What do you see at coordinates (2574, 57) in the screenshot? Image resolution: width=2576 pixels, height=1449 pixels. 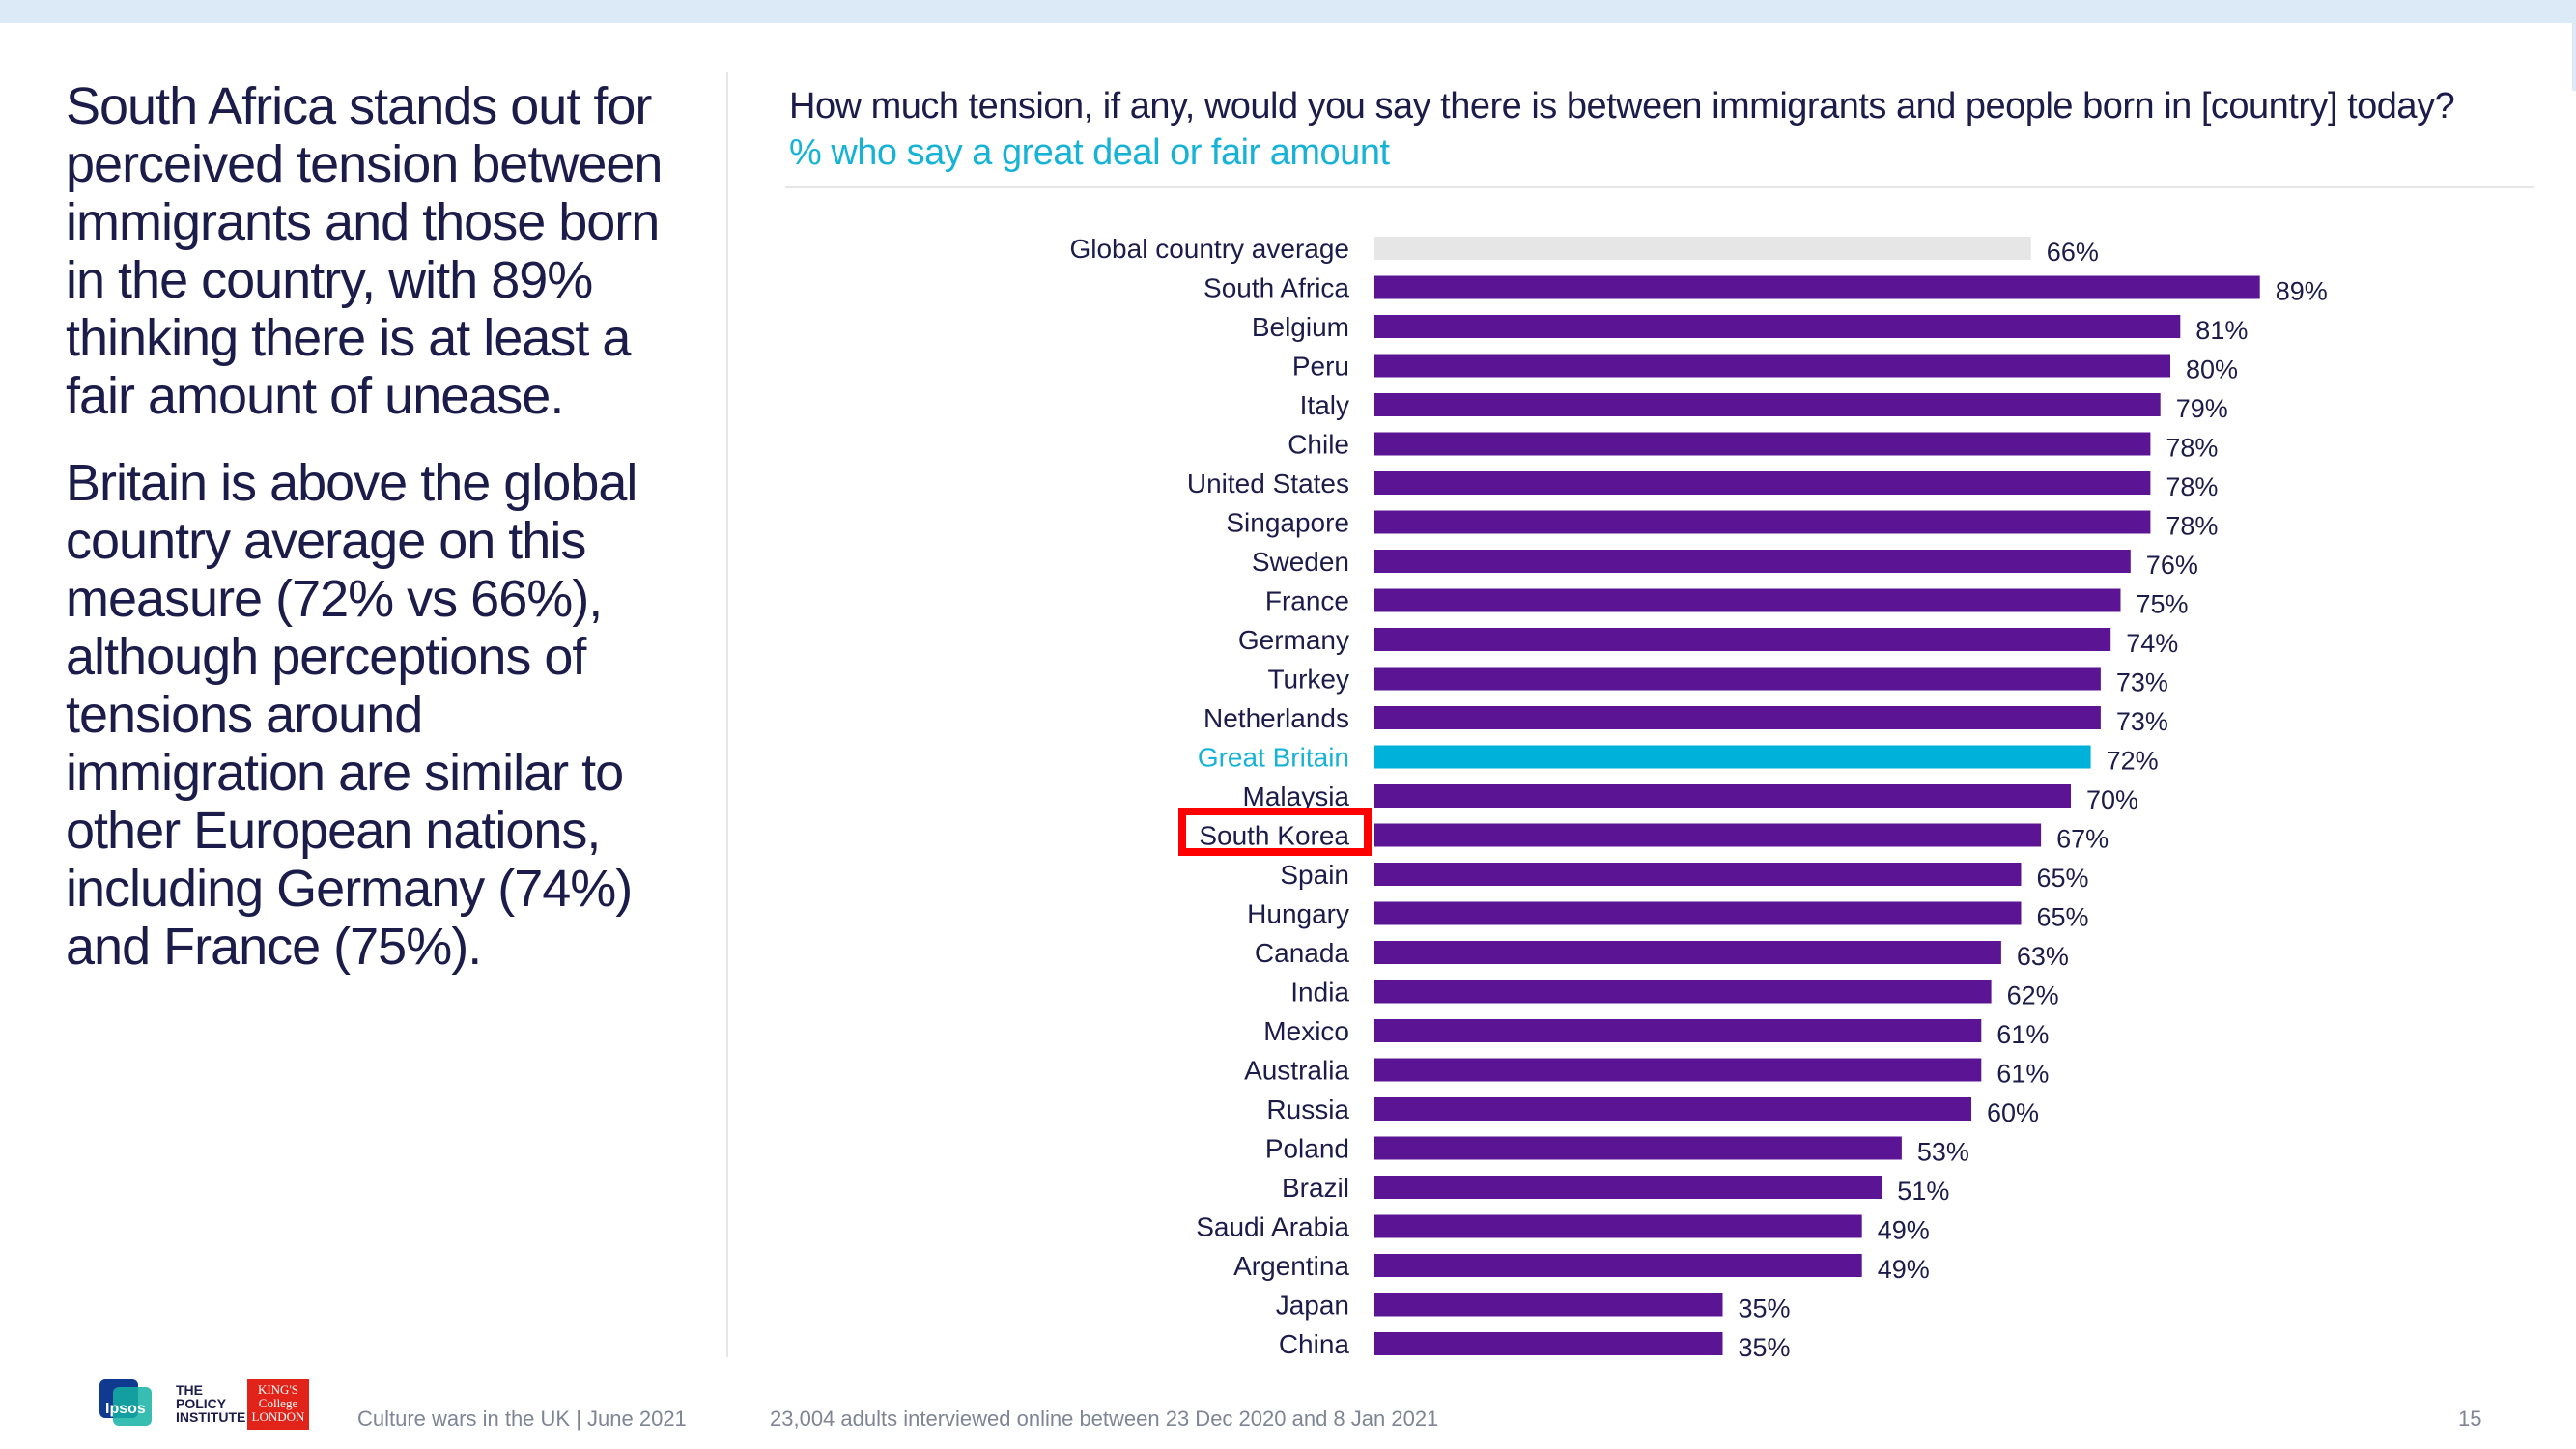 I see `right-edge-band` at bounding box center [2574, 57].